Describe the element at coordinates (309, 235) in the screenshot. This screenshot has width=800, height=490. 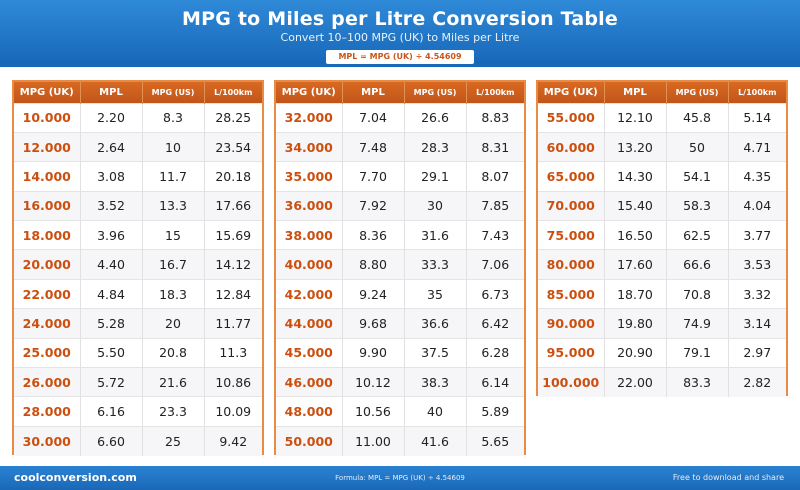
I see `mpg-uk-cell: 38.000` at that location.